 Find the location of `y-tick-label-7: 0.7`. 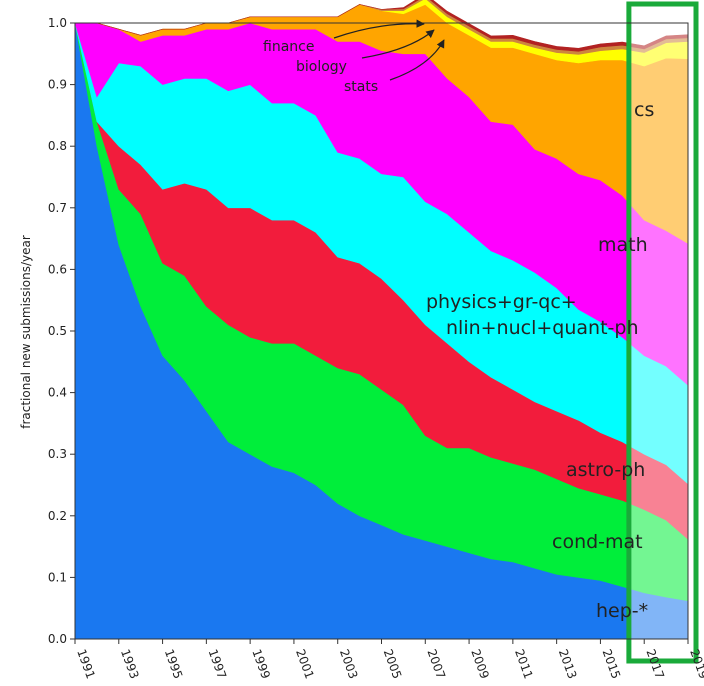

y-tick-label-7: 0.7 is located at coordinates (57, 208).